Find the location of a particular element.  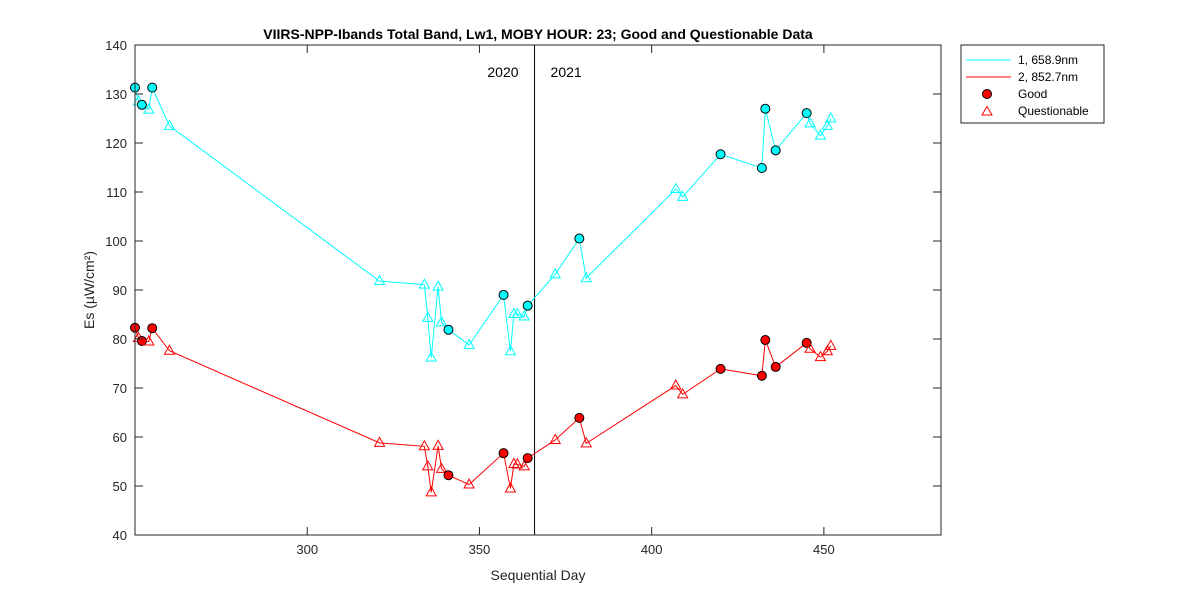

x-tick-label: 450 is located at coordinates (824, 549).